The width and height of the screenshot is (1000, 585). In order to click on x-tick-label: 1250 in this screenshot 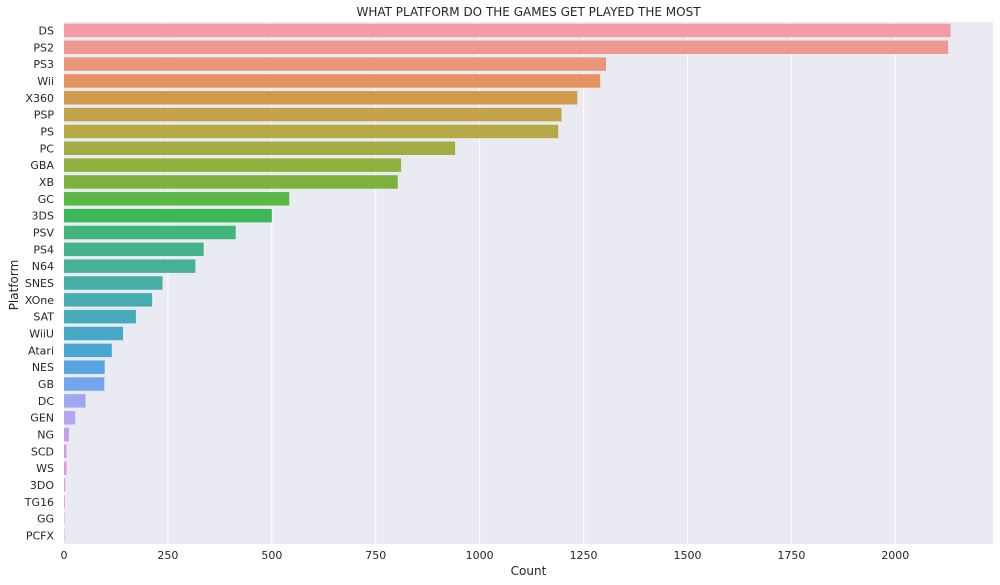, I will do `click(584, 555)`.